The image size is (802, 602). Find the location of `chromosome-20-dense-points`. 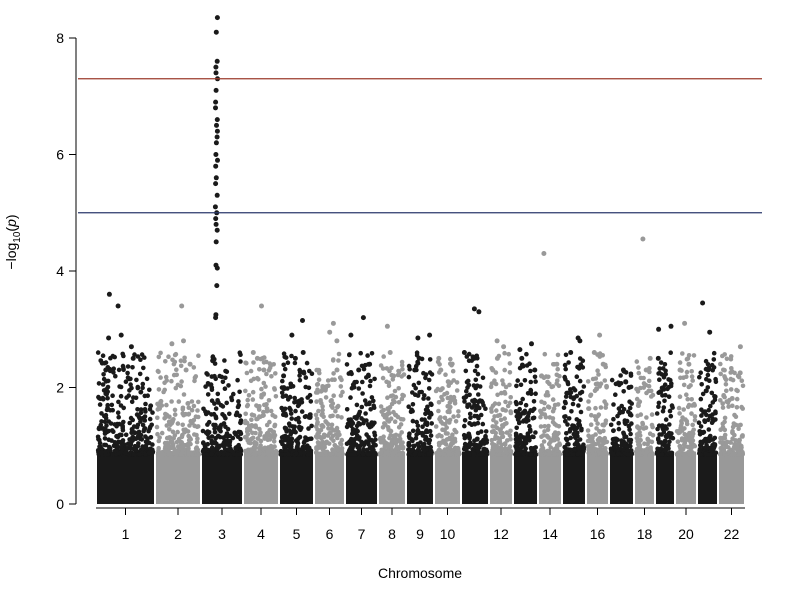

chromosome-20-dense-points is located at coordinates (686, 477).